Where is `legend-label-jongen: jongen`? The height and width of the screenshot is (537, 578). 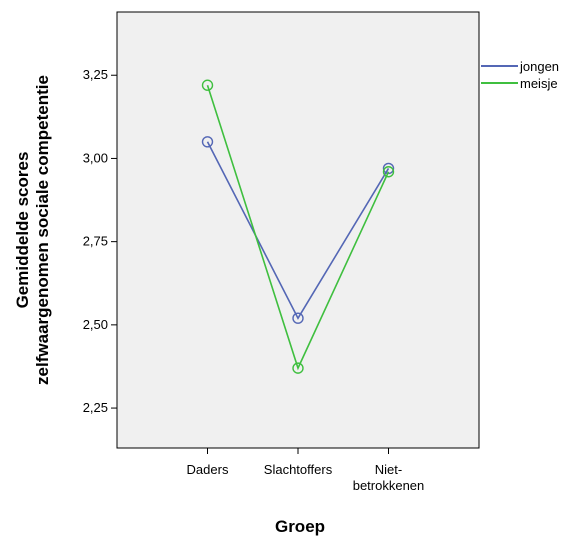
legend-label-jongen: jongen is located at coordinates (539, 66).